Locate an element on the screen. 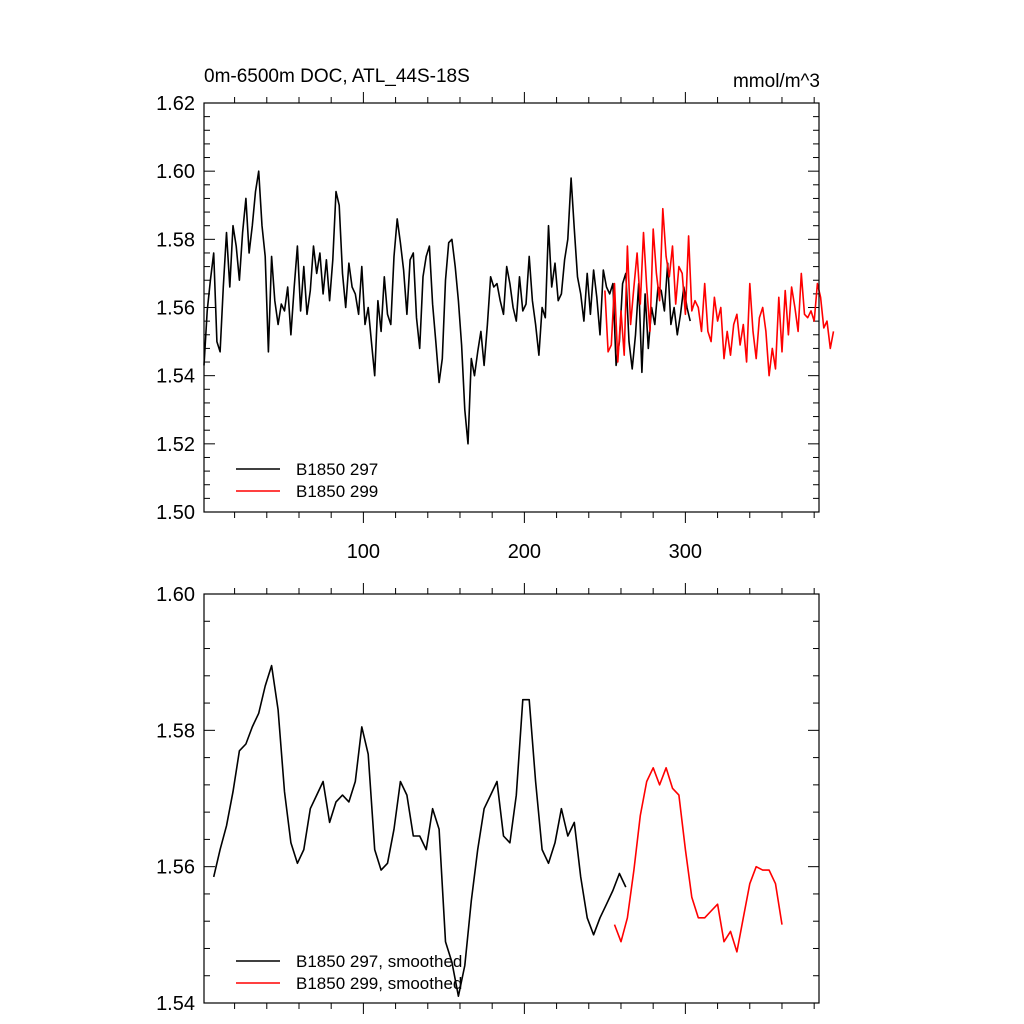  bottom-chart-y-tick-labels: 1.54 1.56 1.58 1.60 is located at coordinates (175, 799).